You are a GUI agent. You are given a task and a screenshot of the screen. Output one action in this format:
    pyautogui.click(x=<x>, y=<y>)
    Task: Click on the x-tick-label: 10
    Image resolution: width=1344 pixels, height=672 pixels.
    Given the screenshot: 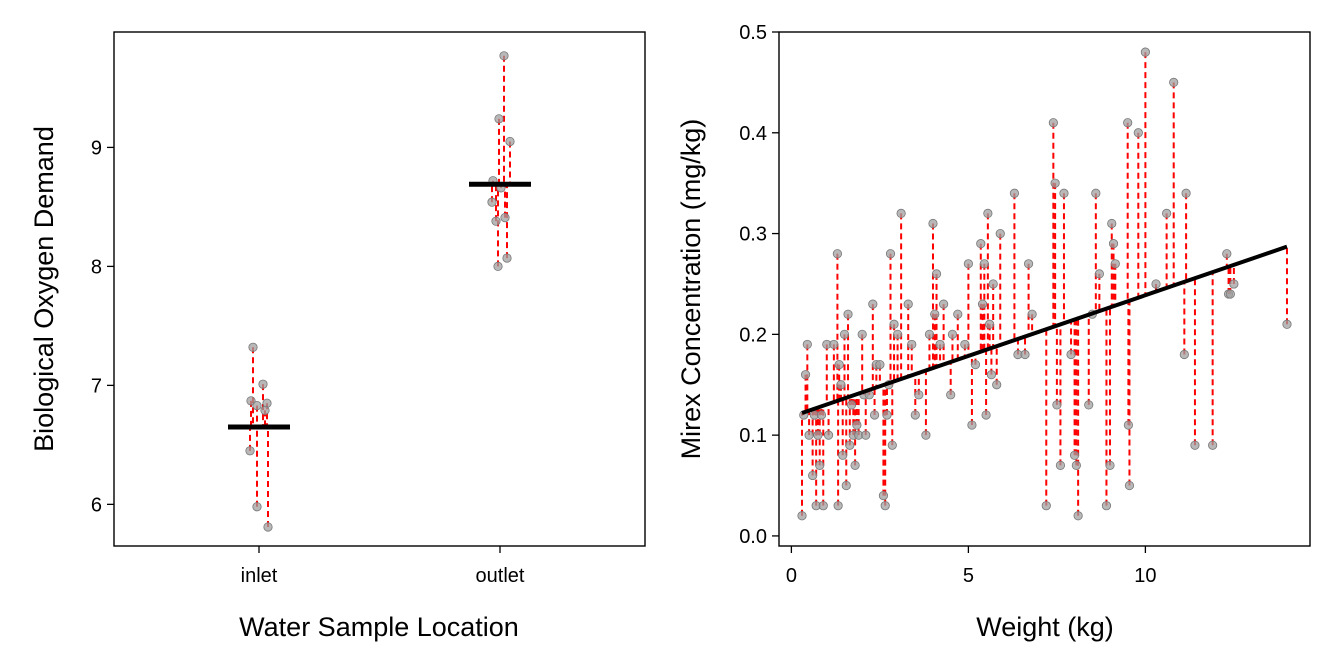 What is the action you would take?
    pyautogui.click(x=1145, y=576)
    